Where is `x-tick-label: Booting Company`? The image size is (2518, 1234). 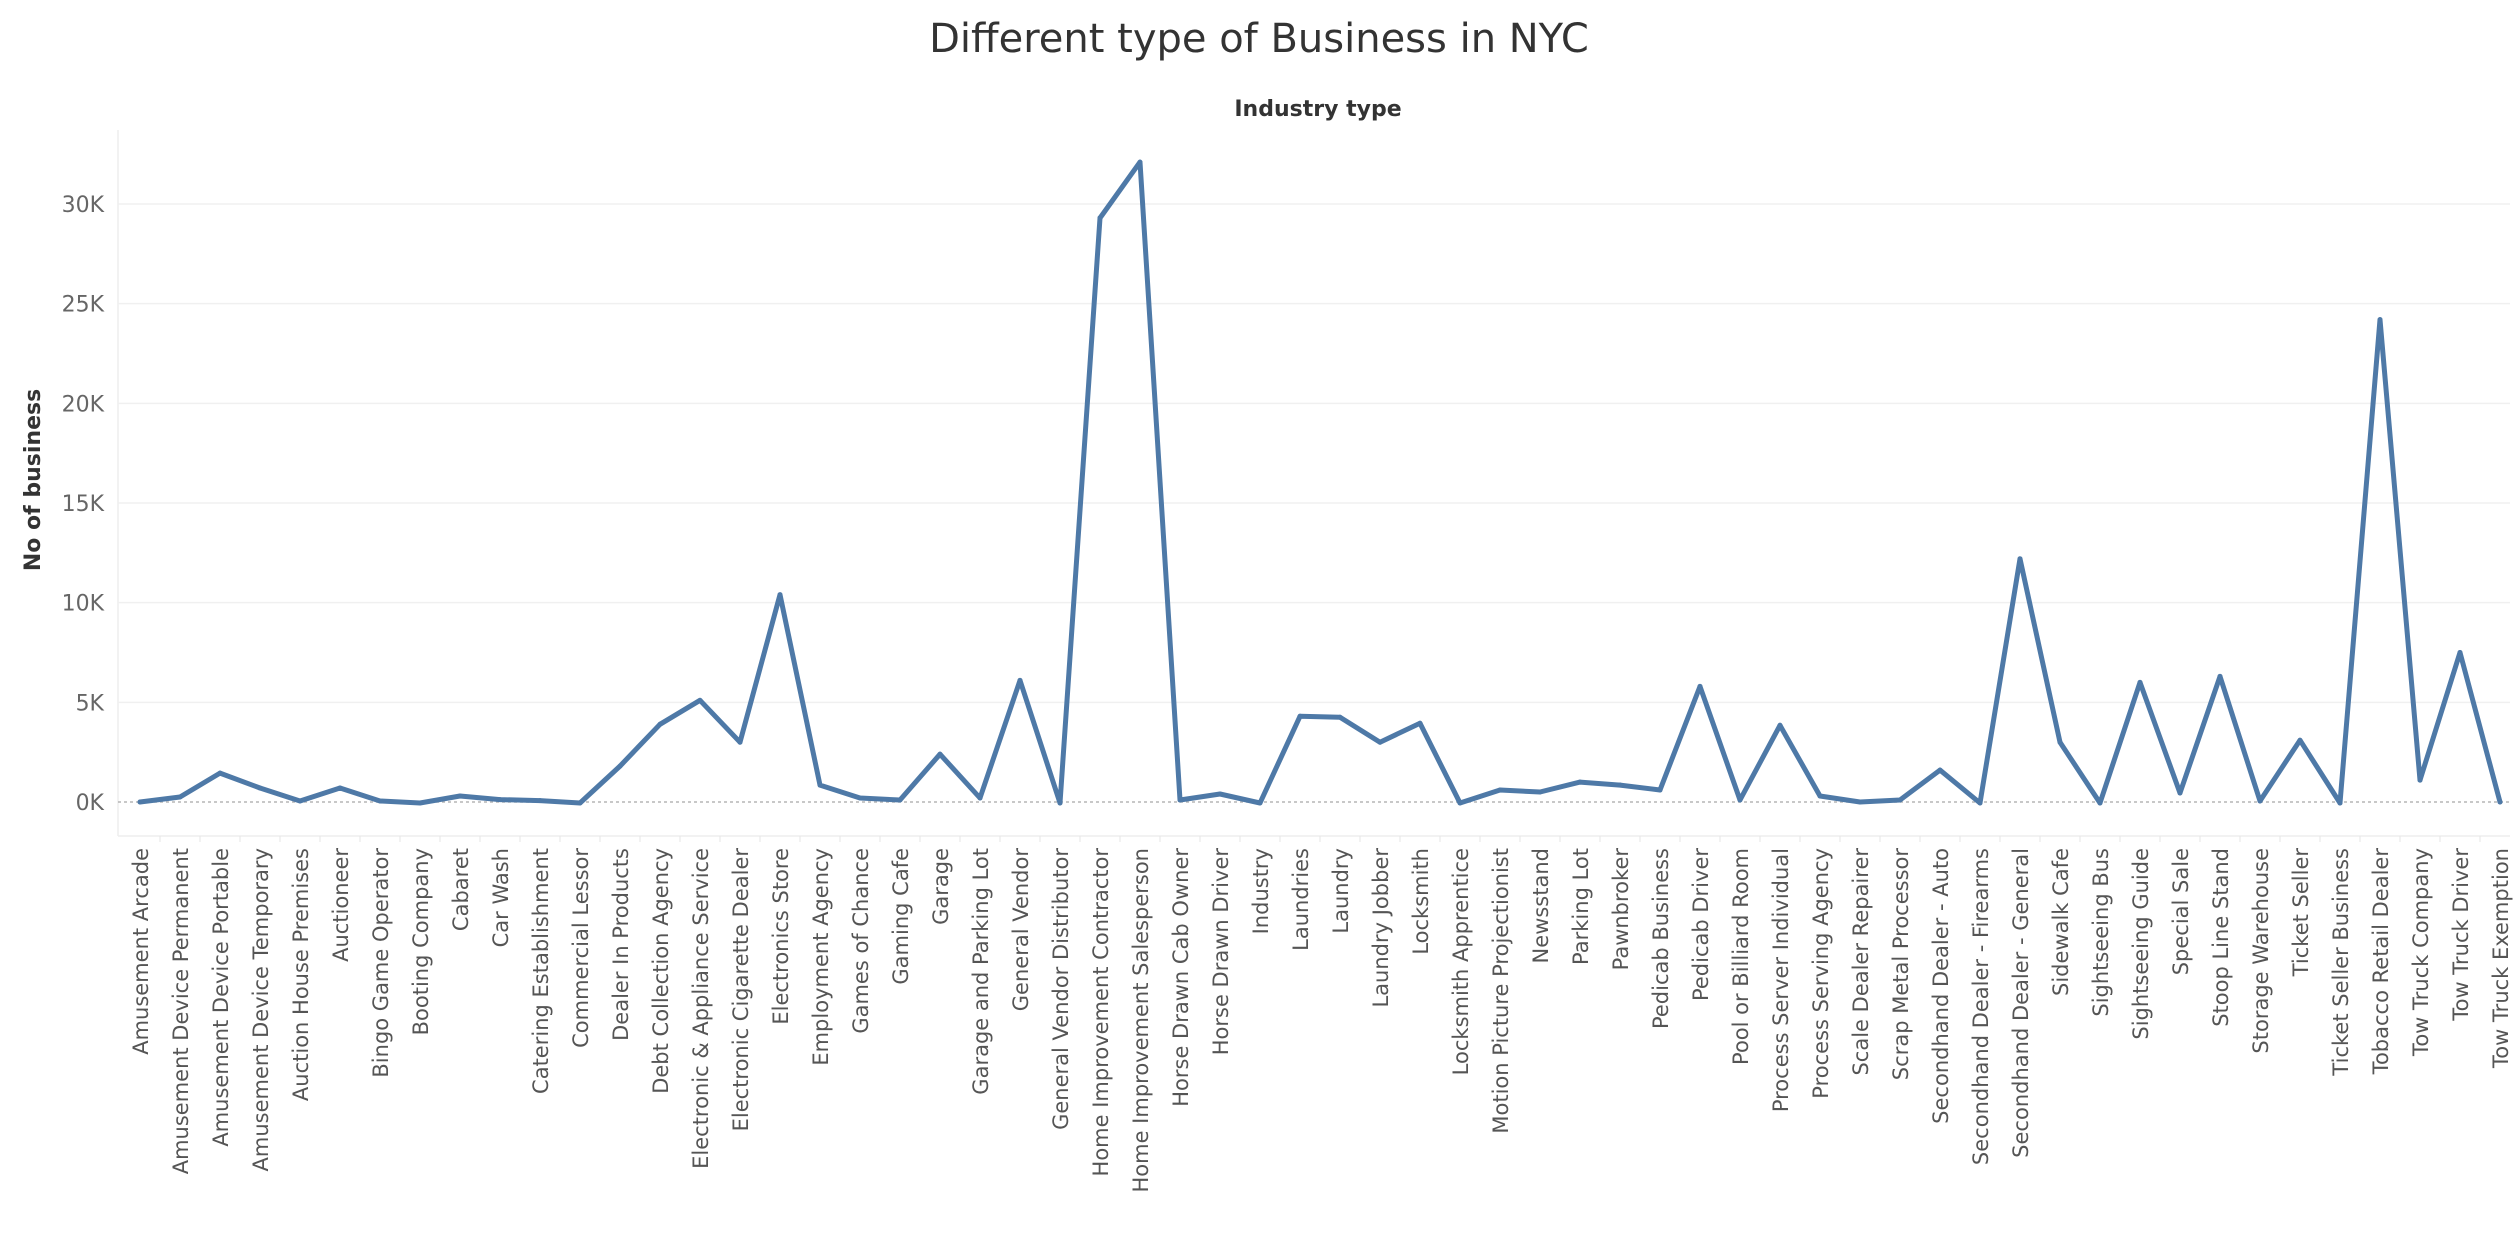
x-tick-label: Booting Company is located at coordinates (421, 941).